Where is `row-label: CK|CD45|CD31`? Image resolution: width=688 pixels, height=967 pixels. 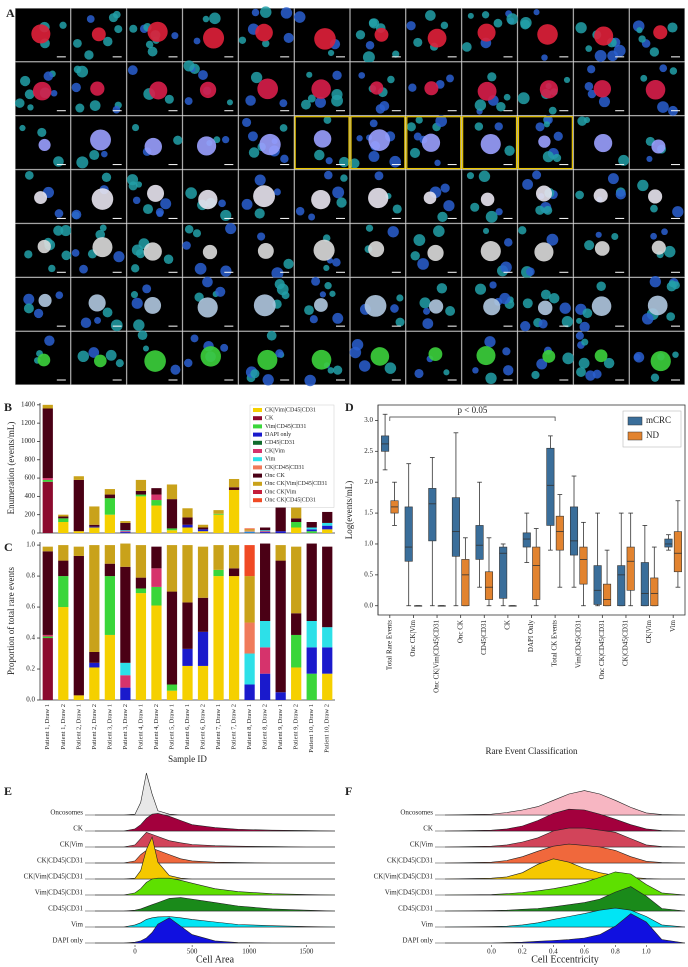
row-label: CK|CD45|CD31 is located at coordinates (60, 861).